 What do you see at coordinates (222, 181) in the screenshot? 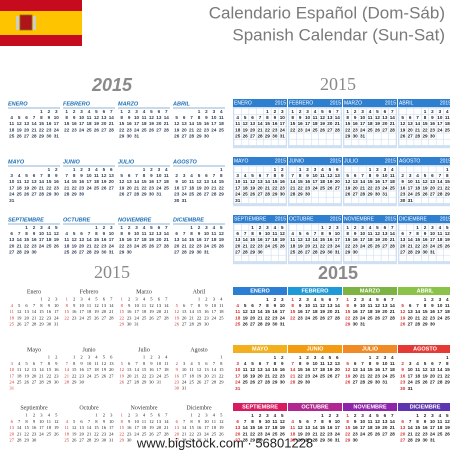
I see `day-number: 15` at bounding box center [222, 181].